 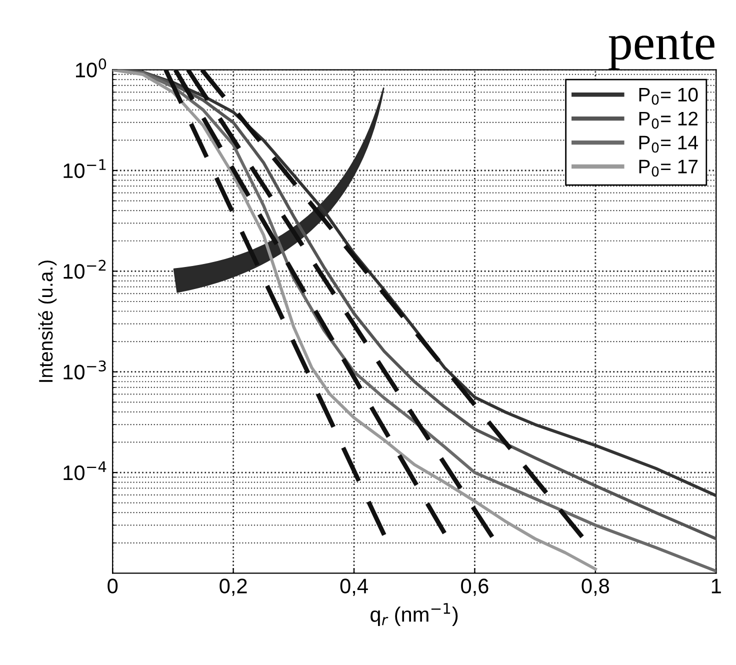 I want to click on chart-title: pente, so click(x=661, y=50).